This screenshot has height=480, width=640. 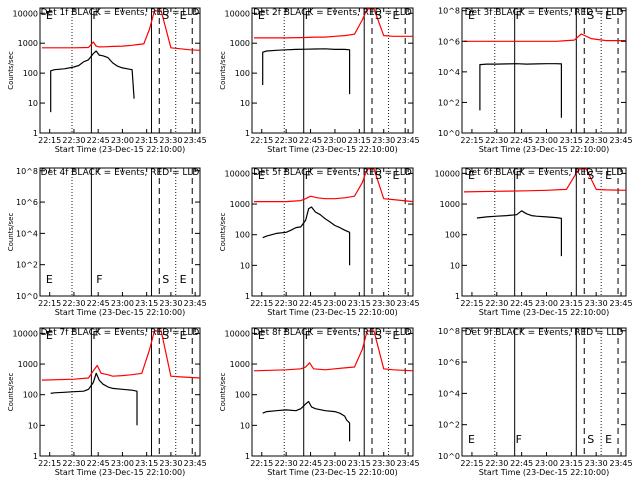 What do you see at coordinates (27, 171) in the screenshot?
I see `y-tick-label-5: 10^8` at bounding box center [27, 171].